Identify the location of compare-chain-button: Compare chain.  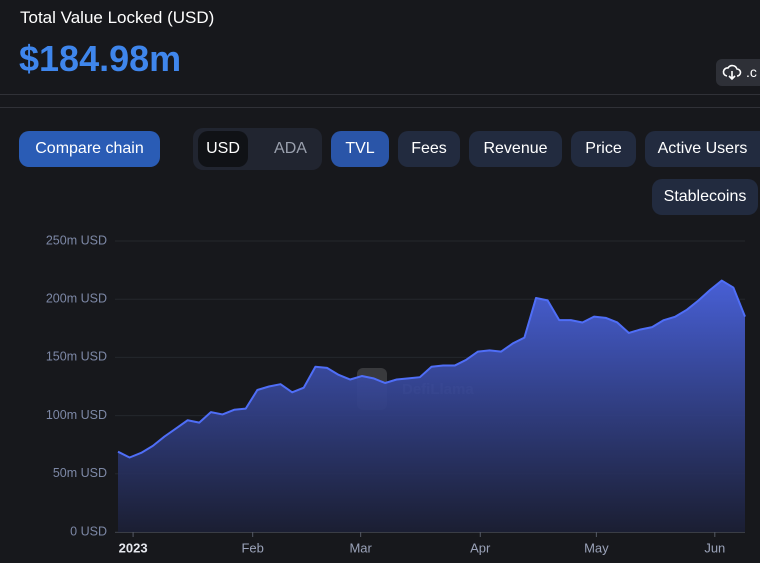
(89, 149).